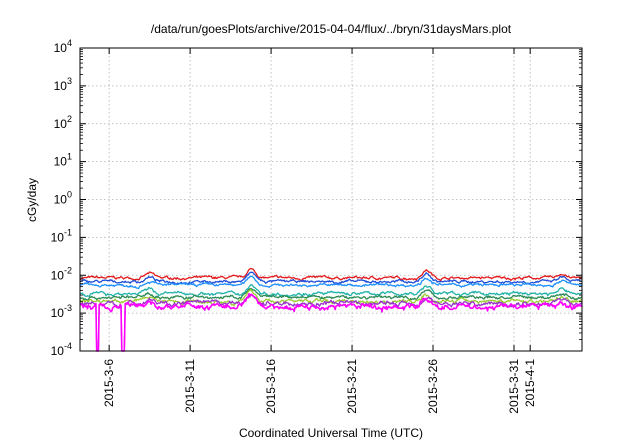 The height and width of the screenshot is (448, 640). What do you see at coordinates (61, 235) in the screenshot?
I see `y-tick-label: 10⁻¹` at bounding box center [61, 235].